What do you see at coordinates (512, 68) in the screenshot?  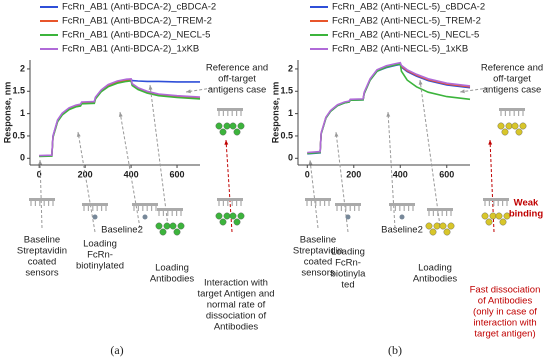 I see `annotation: Reference and` at bounding box center [512, 68].